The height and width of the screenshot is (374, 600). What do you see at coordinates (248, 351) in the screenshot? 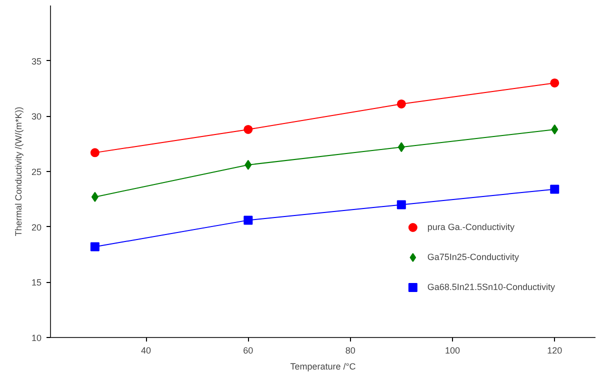
I see `x-tick-label: 60` at bounding box center [248, 351].